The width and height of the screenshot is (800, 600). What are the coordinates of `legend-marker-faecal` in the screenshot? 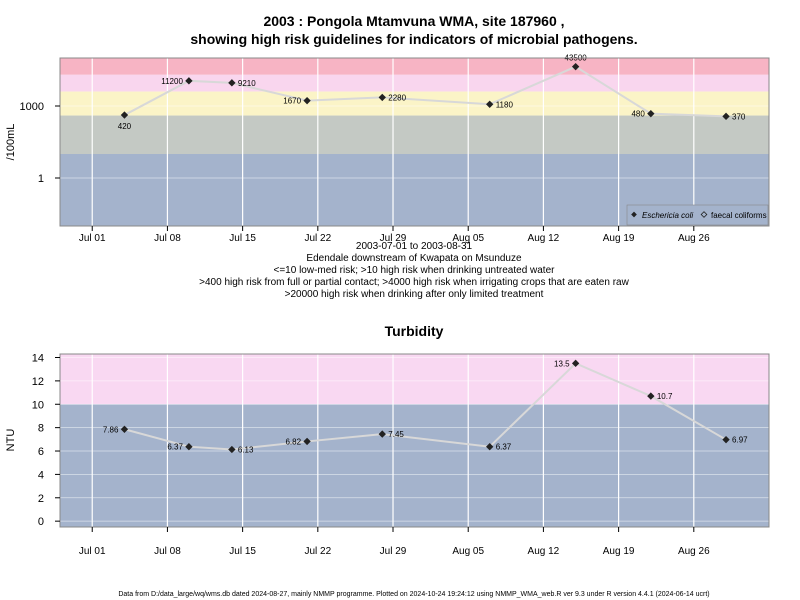 It's located at (704, 214).